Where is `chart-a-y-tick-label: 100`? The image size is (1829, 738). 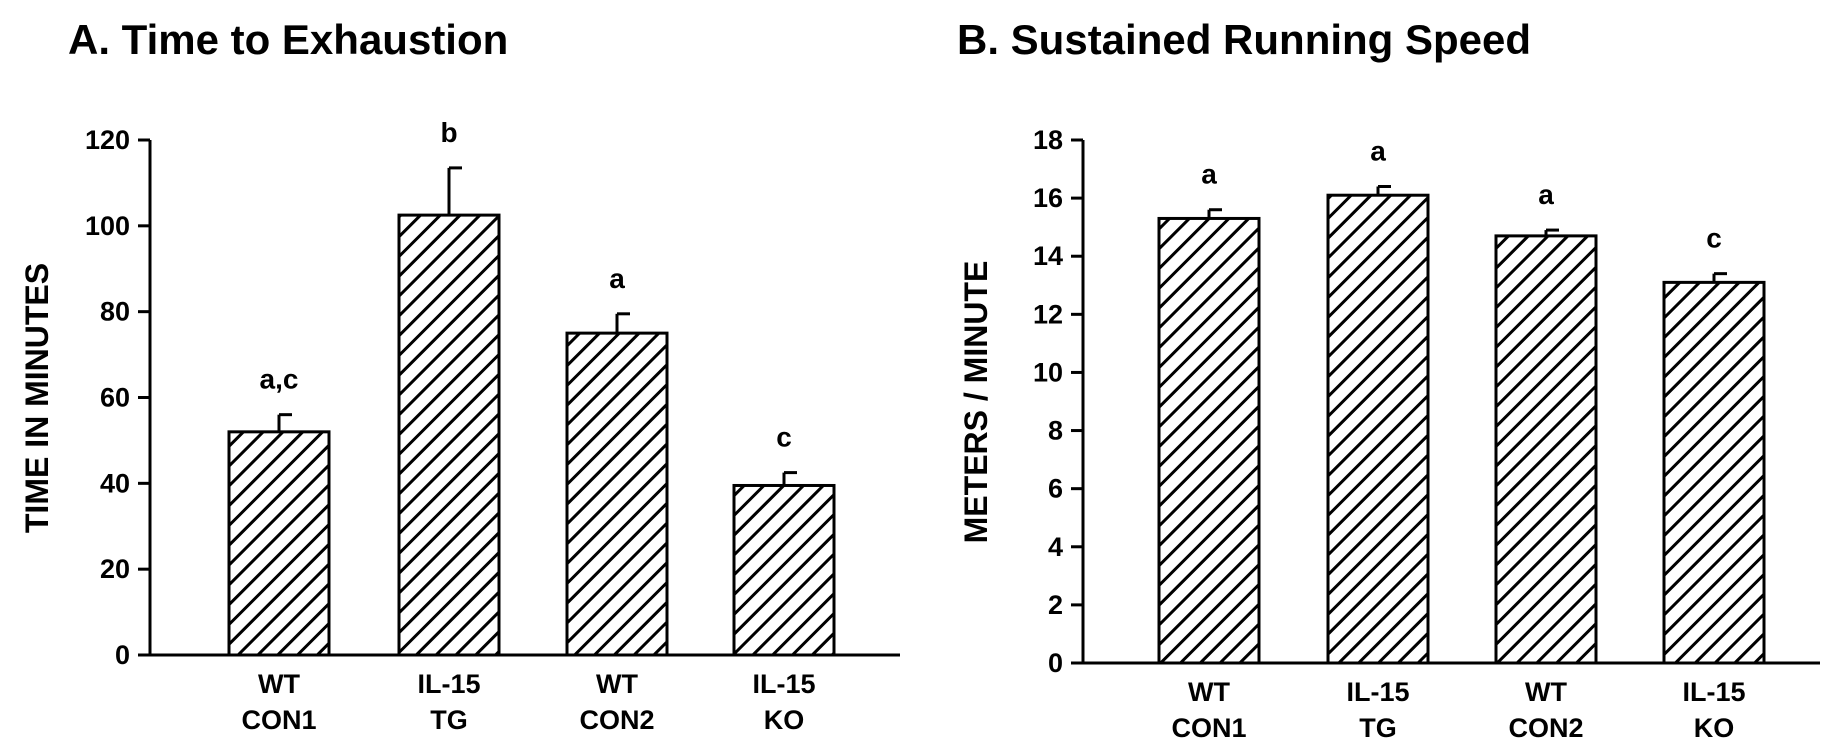 chart-a-y-tick-label: 100 is located at coordinates (107, 226).